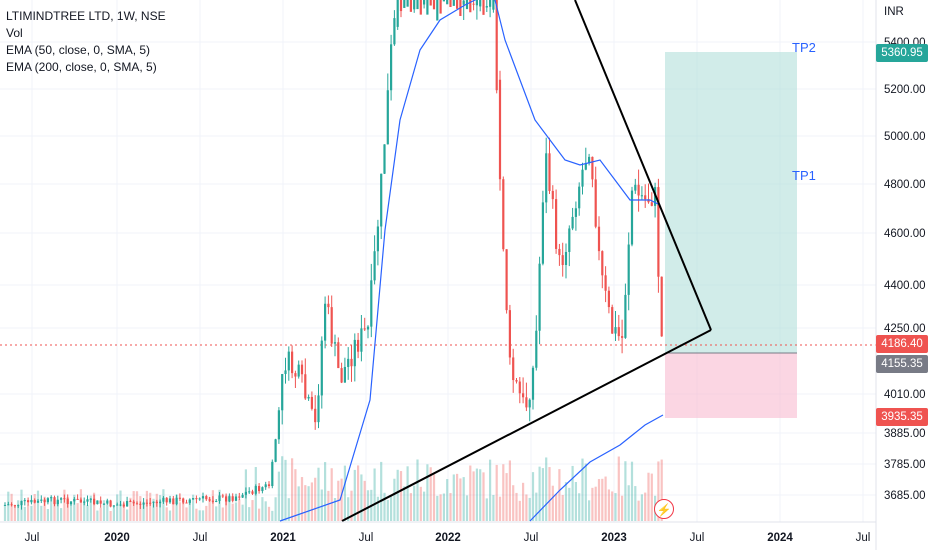  Describe the element at coordinates (902, 364) in the screenshot. I see `entry-price-tag: 4155.35` at that location.